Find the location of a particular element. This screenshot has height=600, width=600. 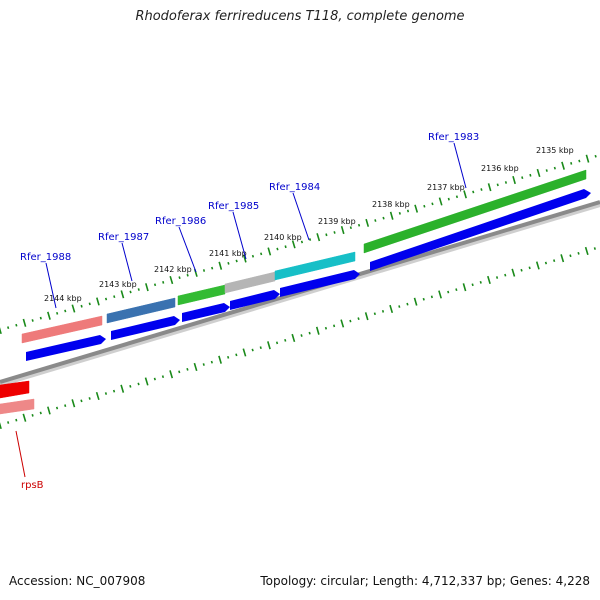

cds-arrow-rfer-1987 is located at coordinates (145, 328).